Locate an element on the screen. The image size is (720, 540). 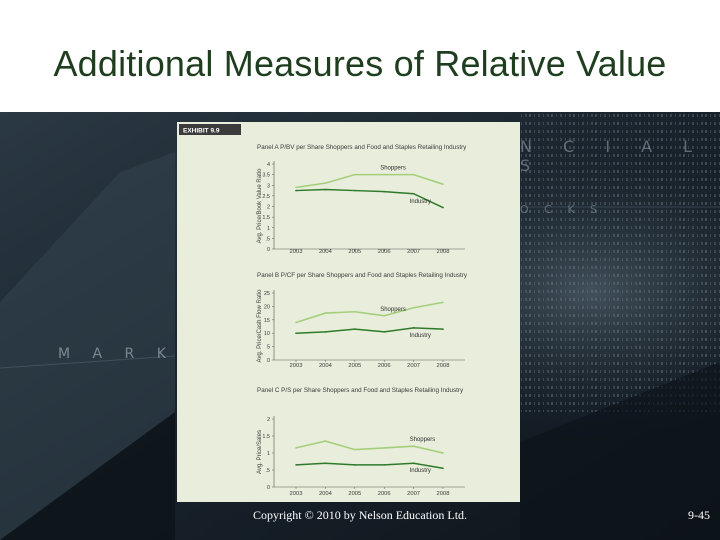
y-tick-label: 10 is located at coordinates (267, 334).